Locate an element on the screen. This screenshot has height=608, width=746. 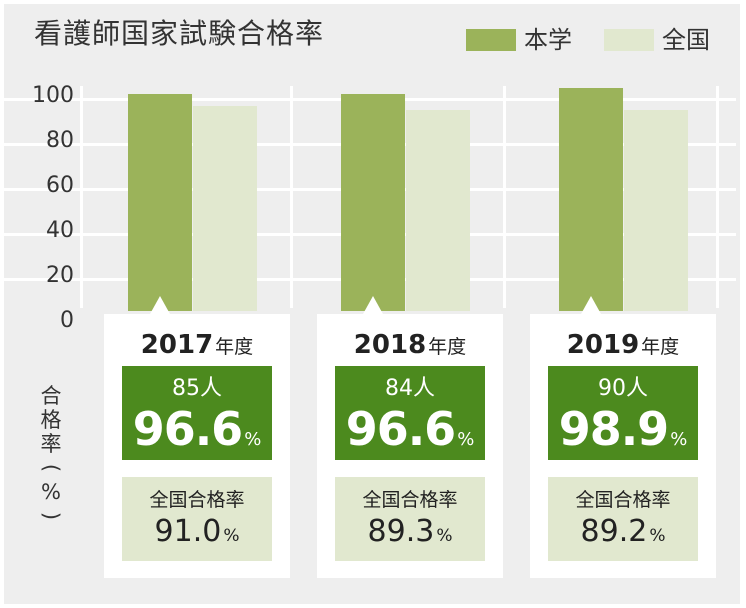
y-axis-title-char: % is located at coordinates (51, 492).